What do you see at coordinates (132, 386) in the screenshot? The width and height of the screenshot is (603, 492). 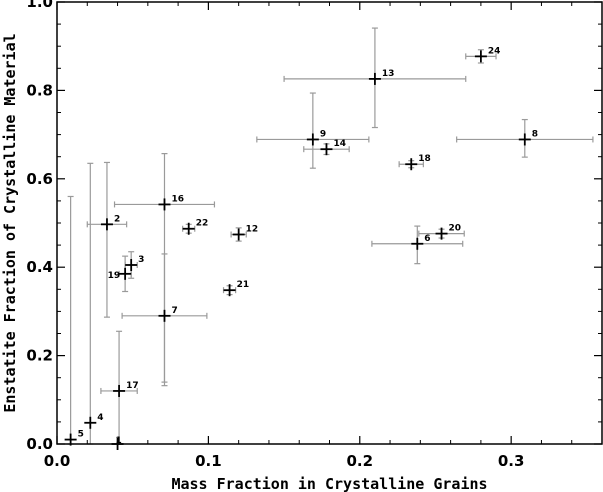 I see `point-label: 17` at bounding box center [132, 386].